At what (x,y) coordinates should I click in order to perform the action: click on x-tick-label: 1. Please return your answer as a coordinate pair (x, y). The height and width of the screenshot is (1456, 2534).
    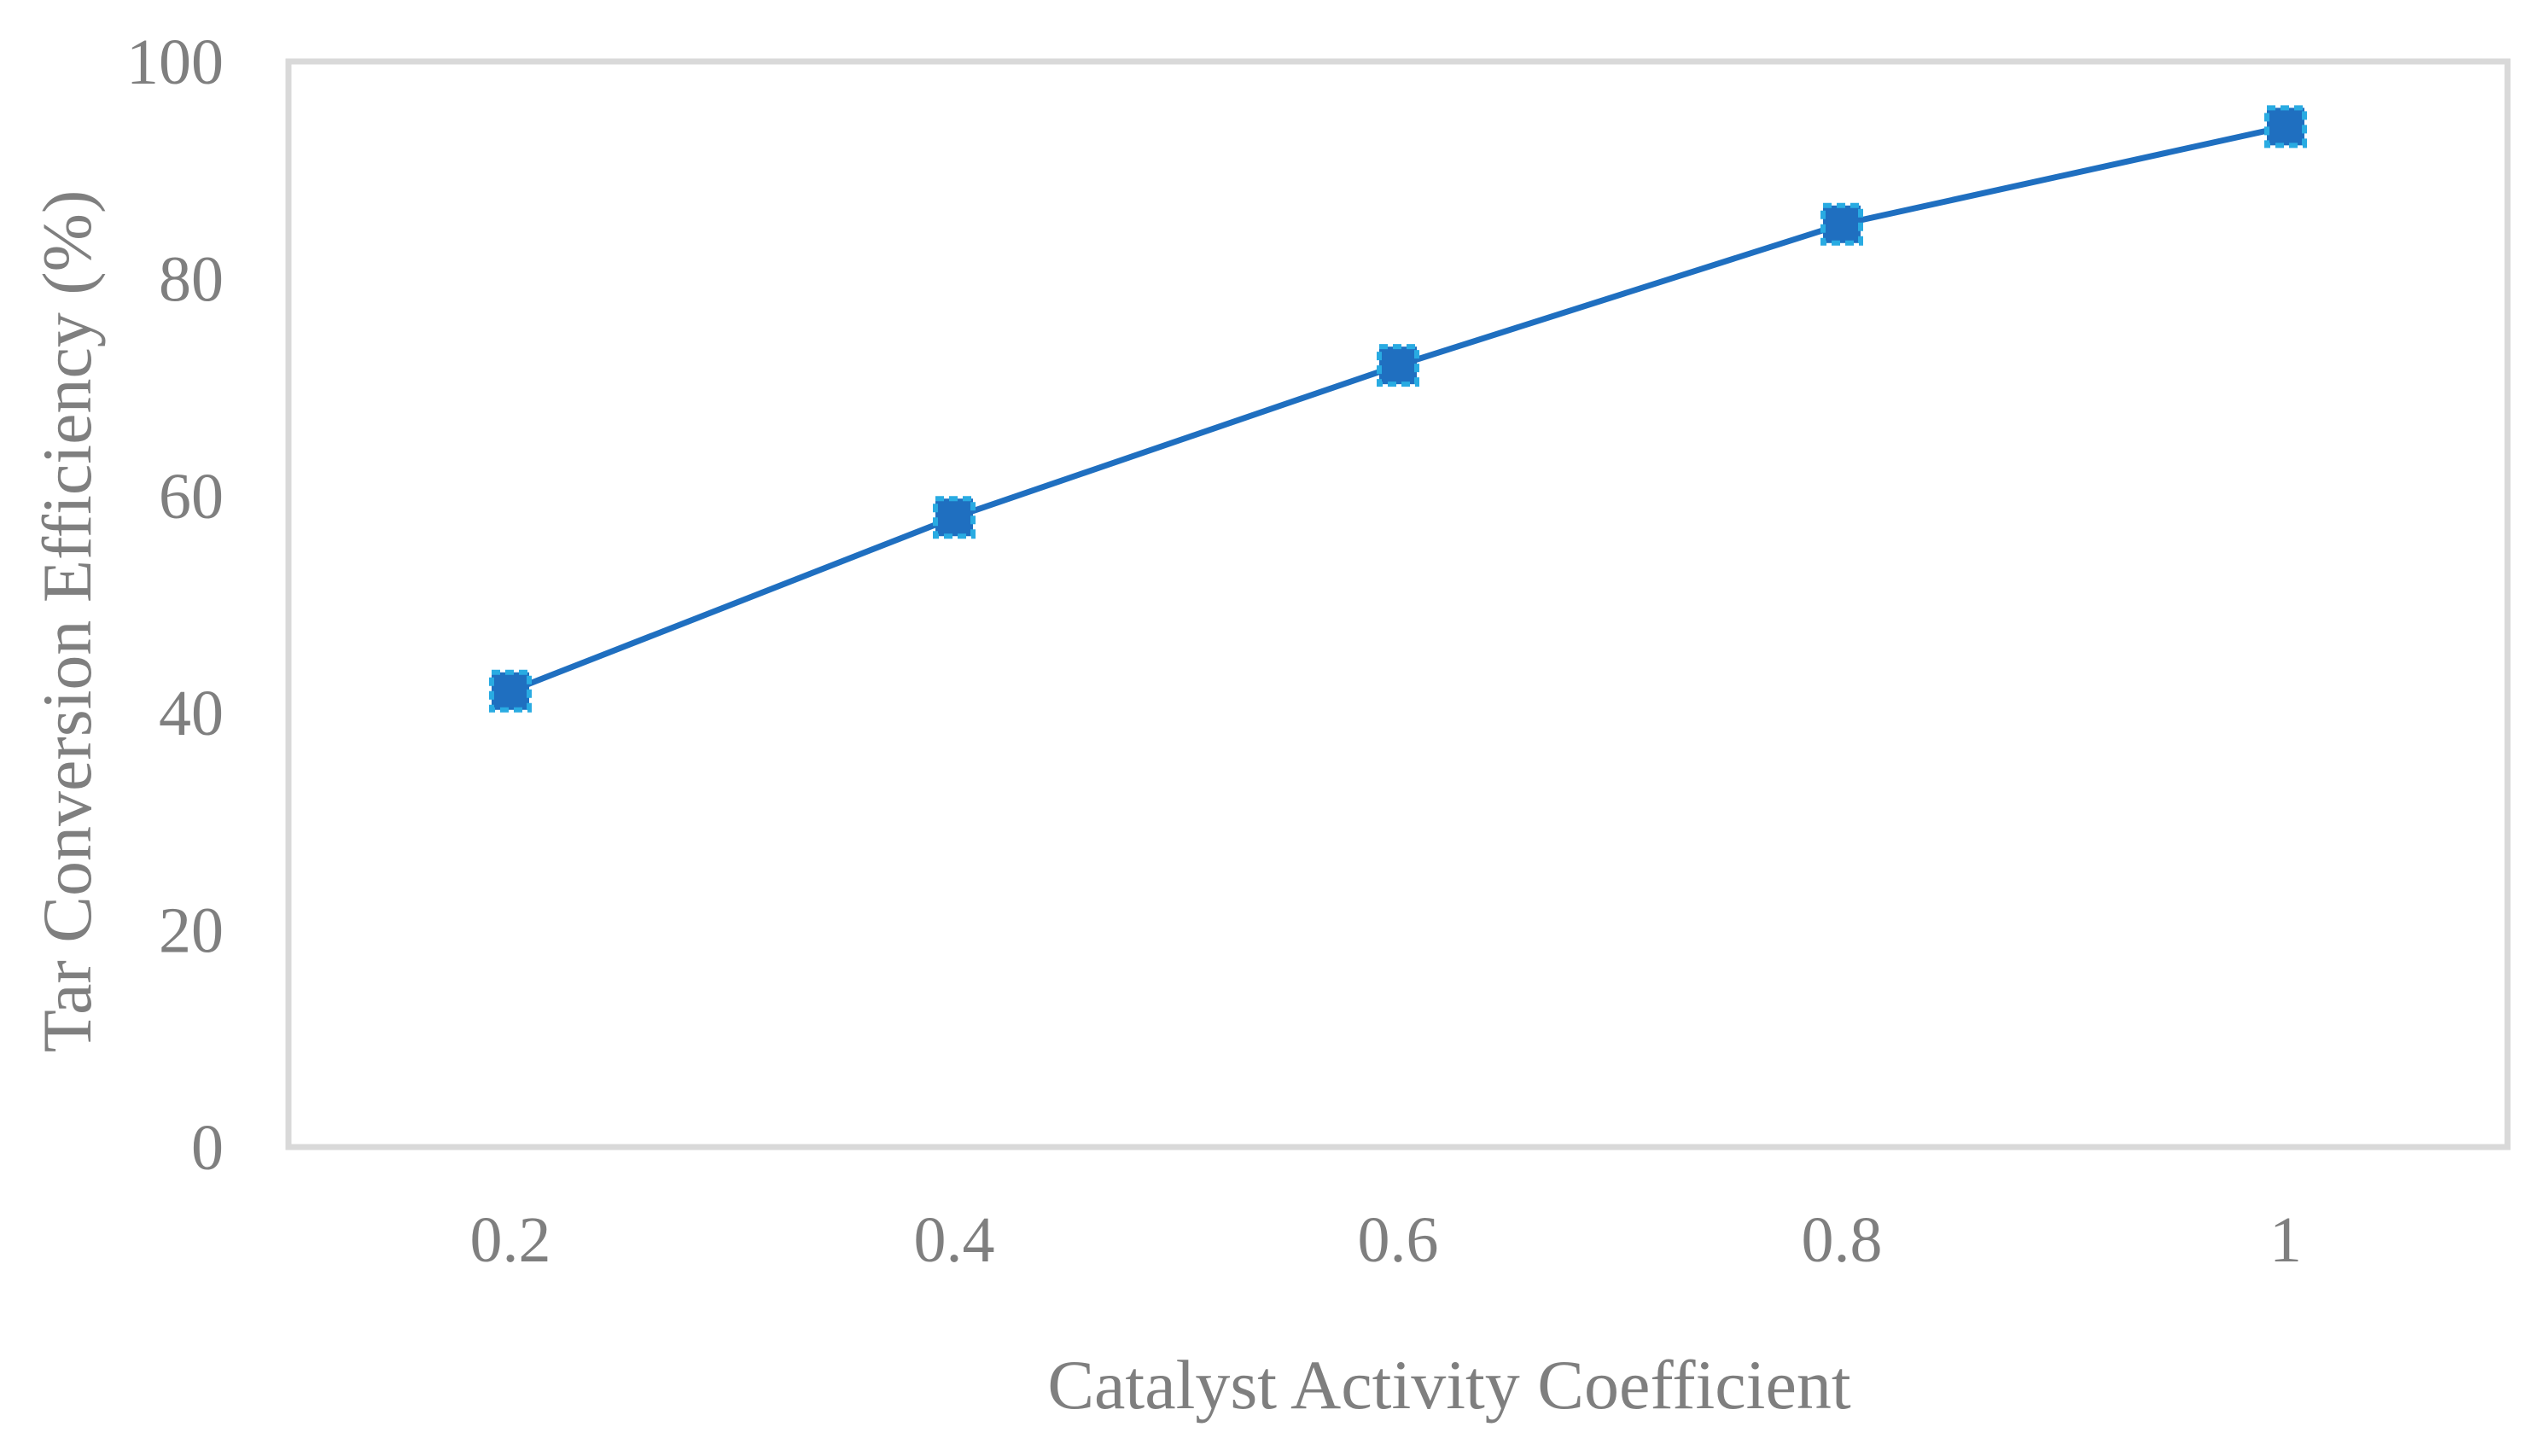
    Looking at the image, I should click on (2285, 1240).